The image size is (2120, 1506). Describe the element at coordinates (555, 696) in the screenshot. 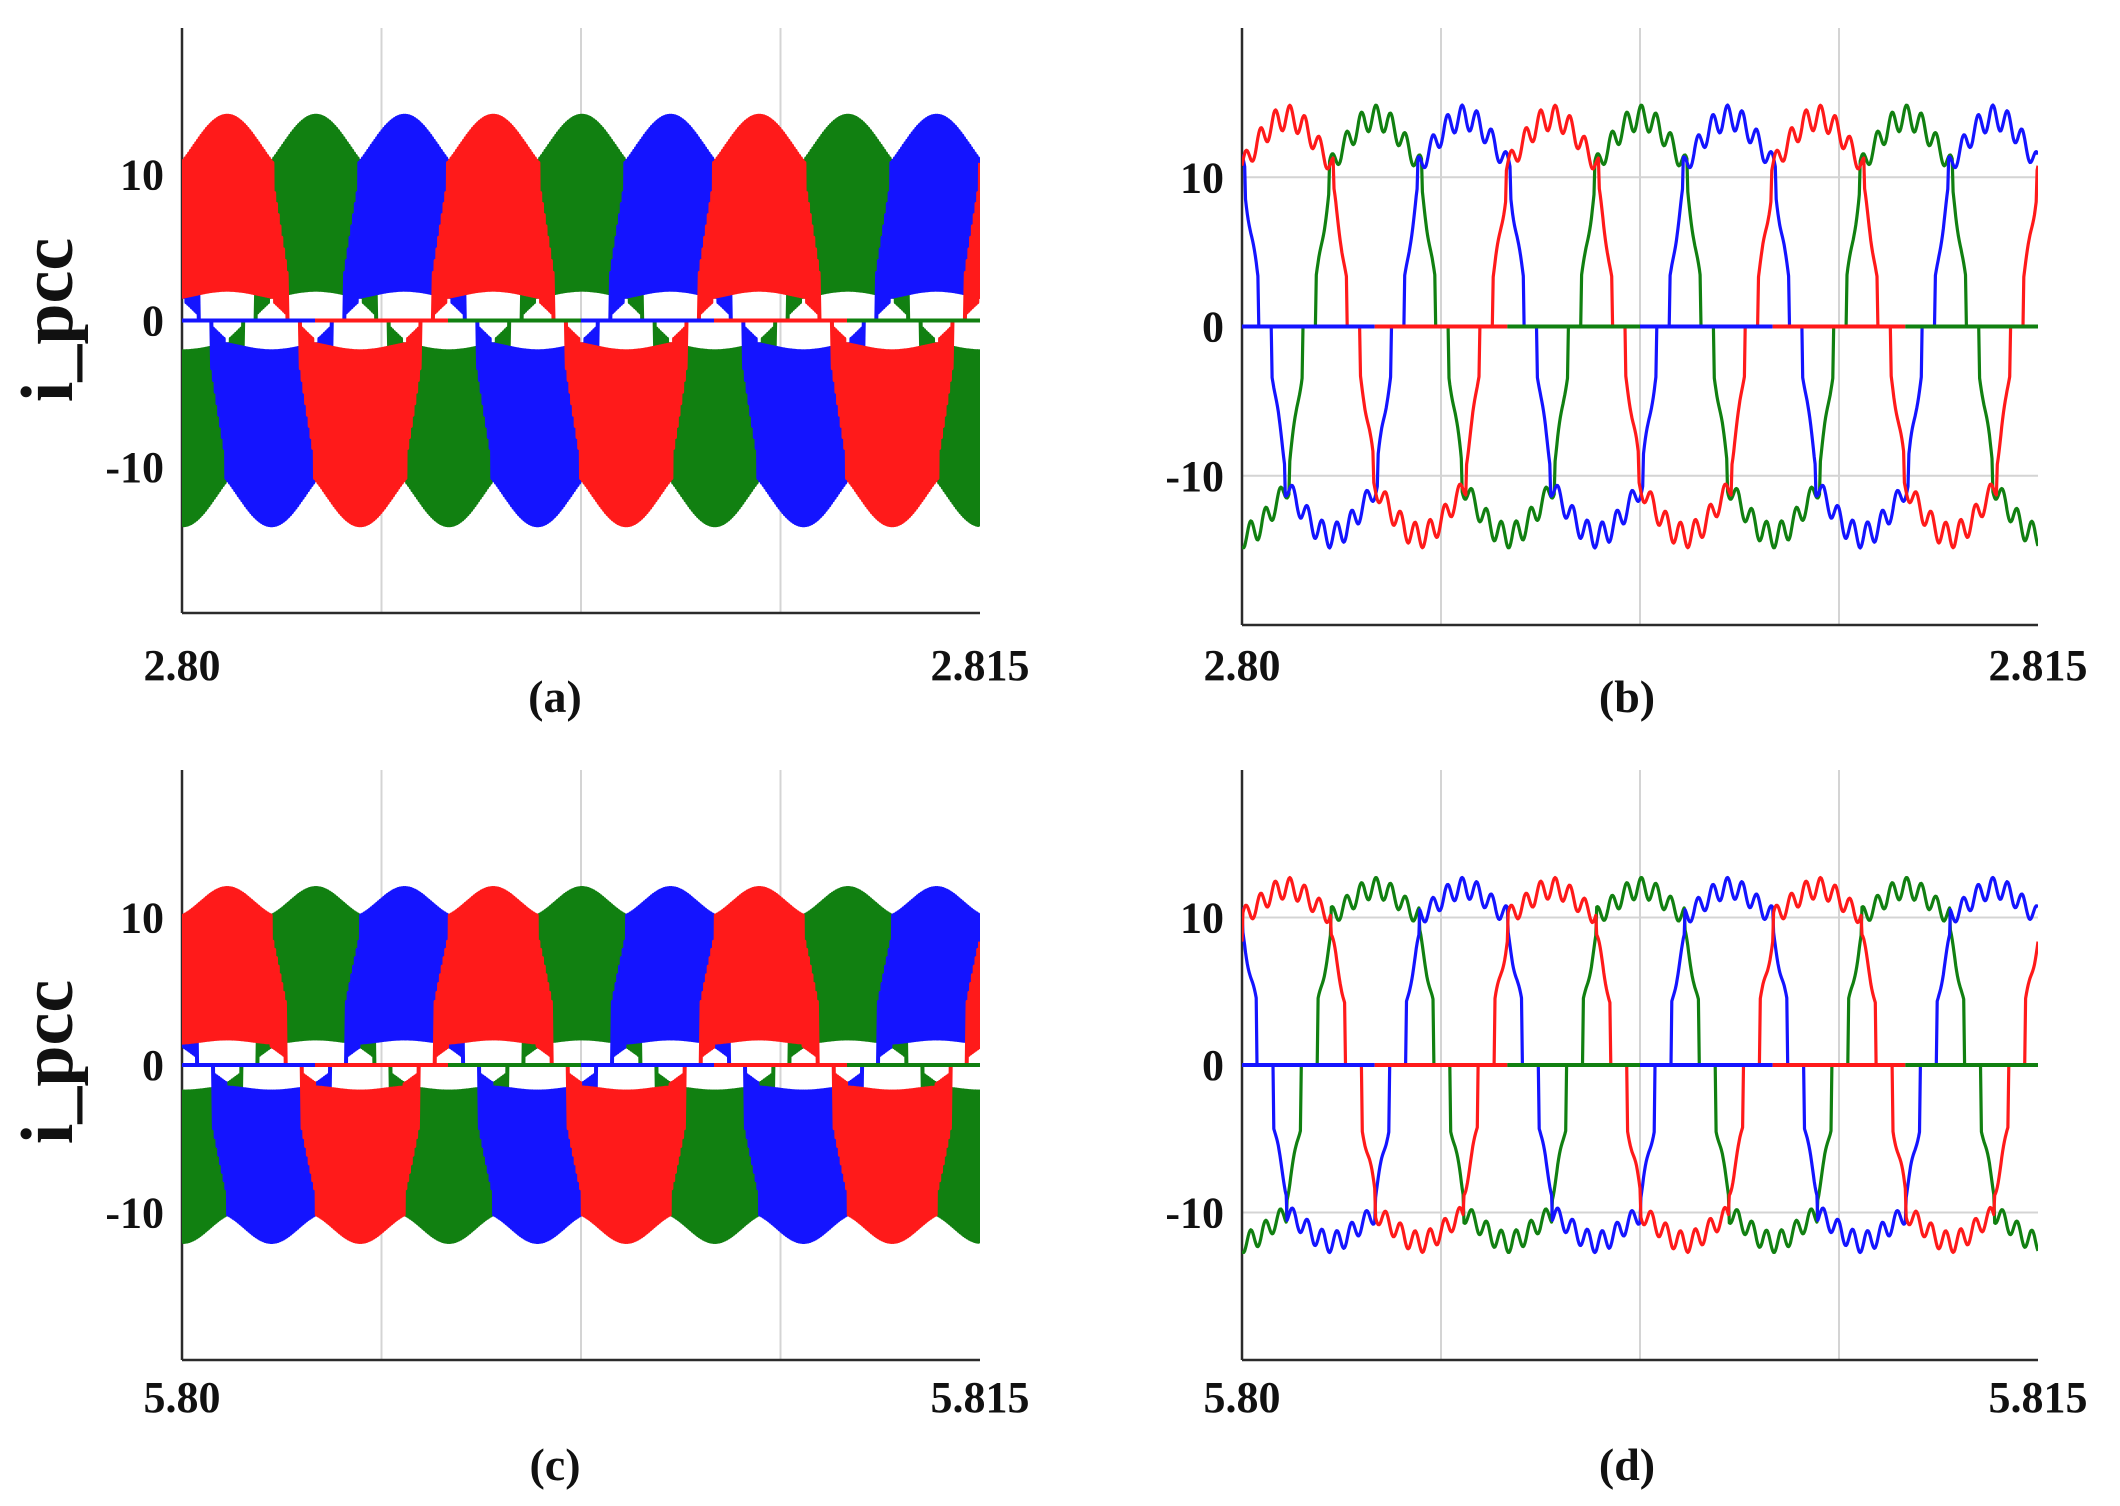

I see `panel-caption: (a)` at that location.